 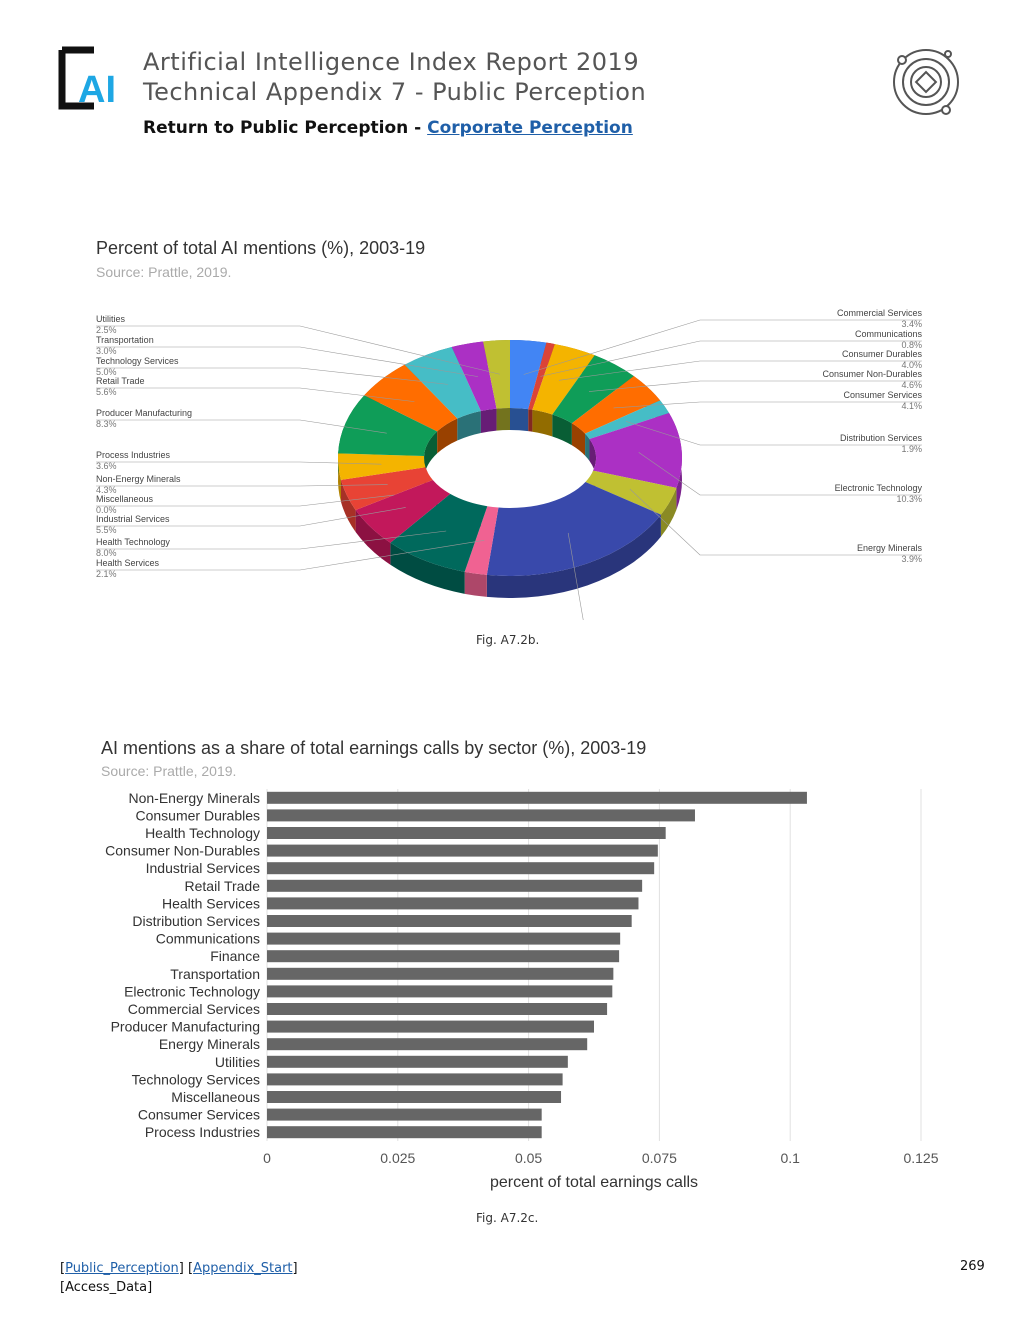 What do you see at coordinates (195, 798) in the screenshot?
I see `bar-label-non-energy-minerals: Non-Energy Minerals` at bounding box center [195, 798].